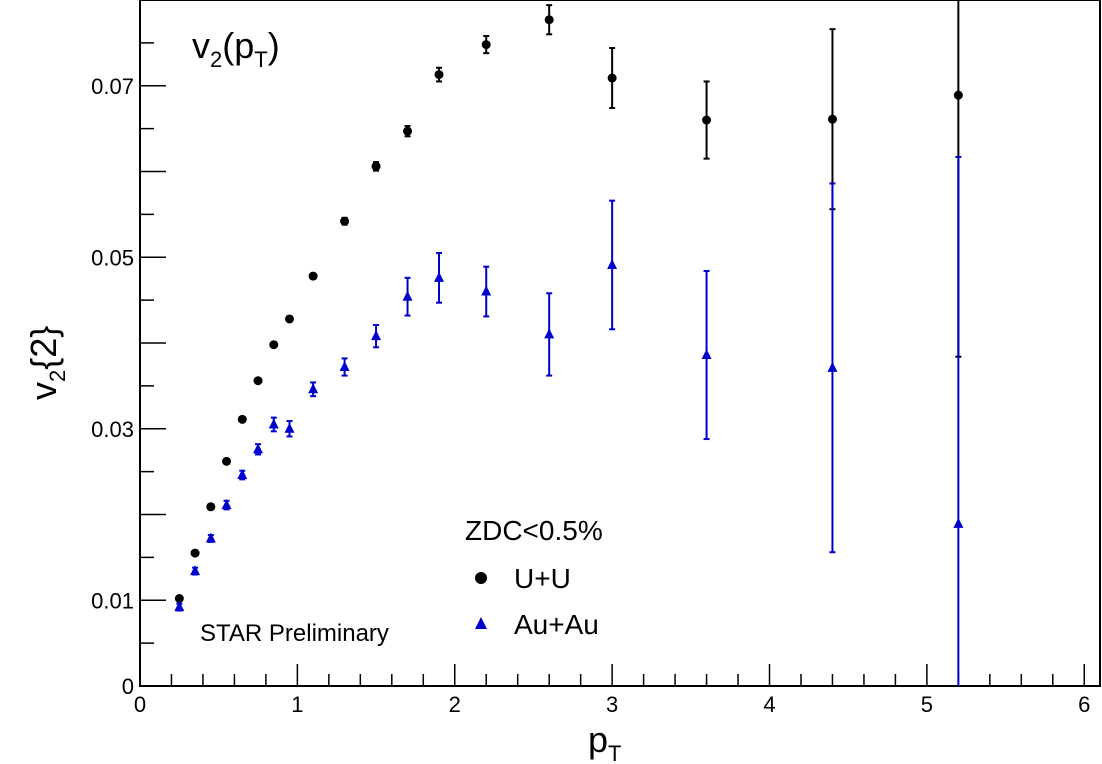 The image size is (1102, 764). Describe the element at coordinates (1084, 704) in the screenshot. I see `x-tick-label: 6` at that location.